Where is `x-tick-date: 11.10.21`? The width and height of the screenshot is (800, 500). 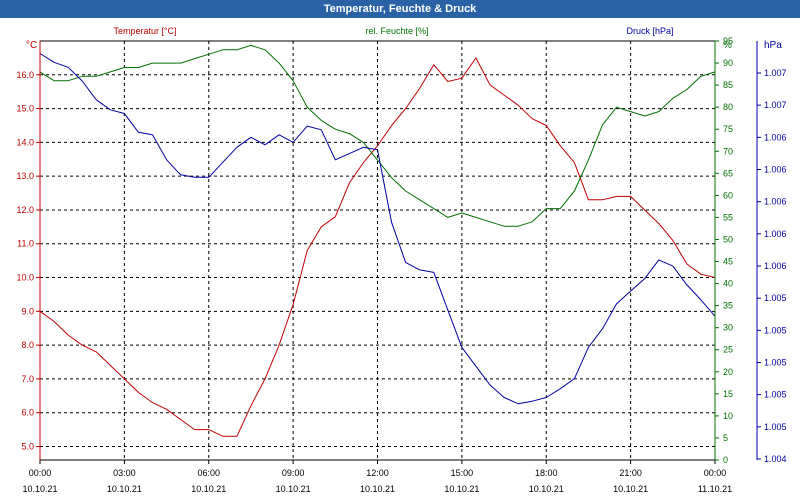
x-tick-date: 11.10.21 is located at coordinates (715, 489).